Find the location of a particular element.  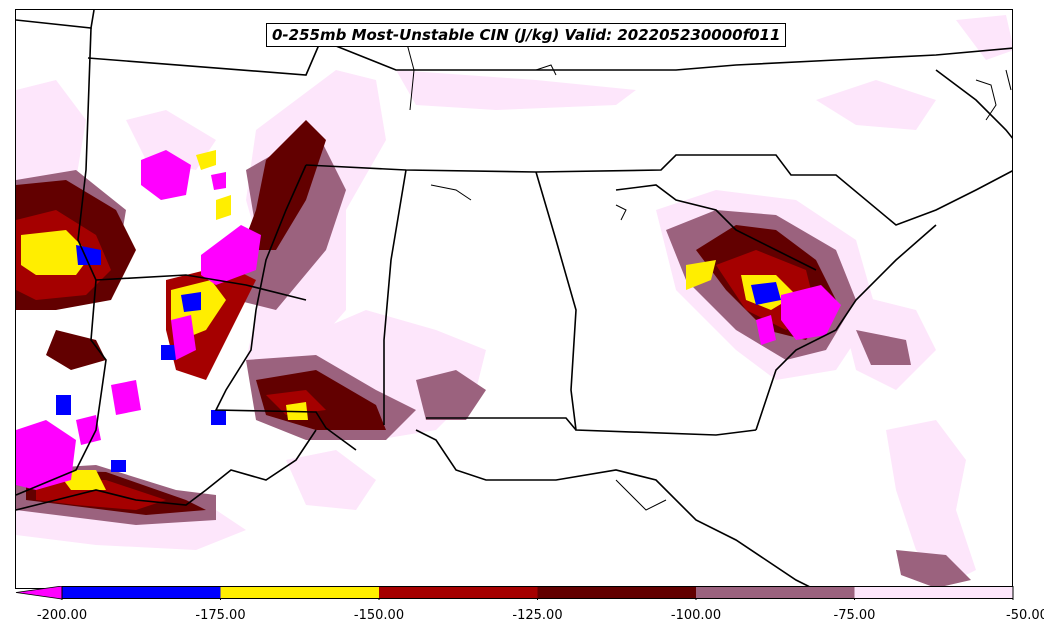

colorbar-tick-label: -150.00 is located at coordinates (379, 615).